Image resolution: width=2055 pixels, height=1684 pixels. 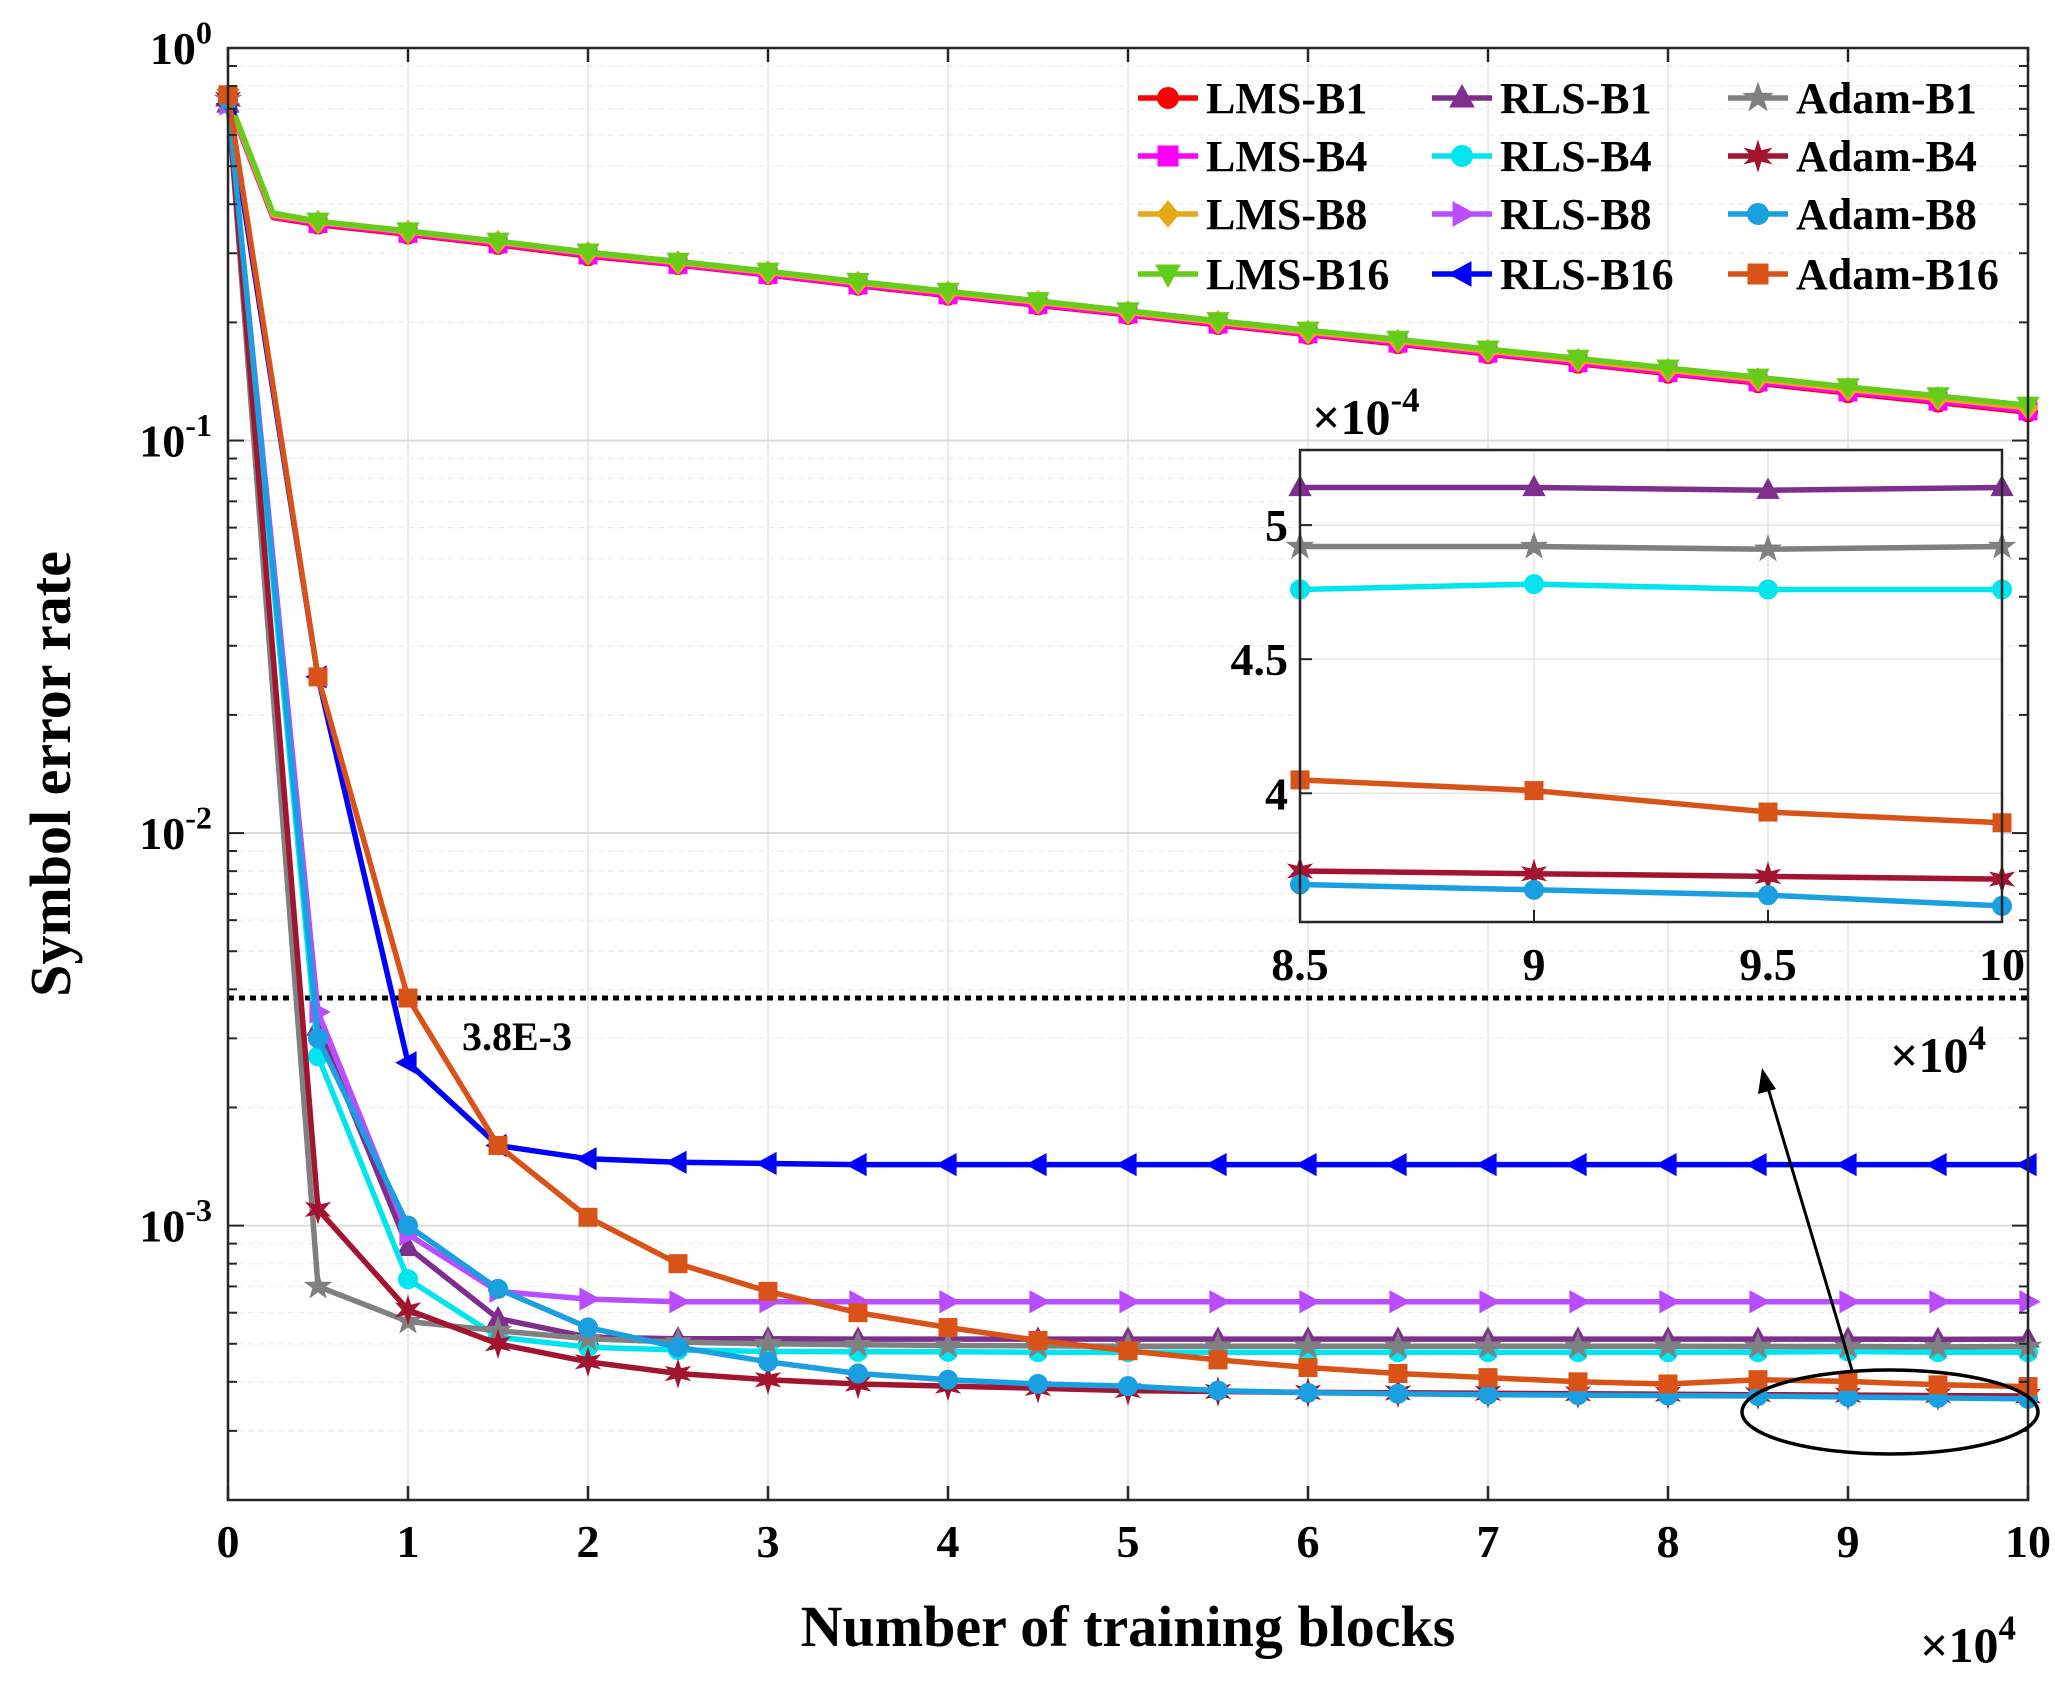 What do you see at coordinates (1651, 686) in the screenshot?
I see `inset-plot-area` at bounding box center [1651, 686].